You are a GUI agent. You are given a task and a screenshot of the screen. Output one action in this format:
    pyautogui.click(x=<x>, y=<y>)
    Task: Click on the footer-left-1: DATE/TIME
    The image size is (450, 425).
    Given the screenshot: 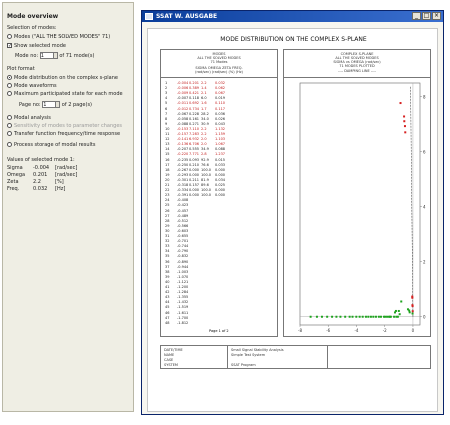 What is the action you would take?
    pyautogui.click(x=173, y=350)
    